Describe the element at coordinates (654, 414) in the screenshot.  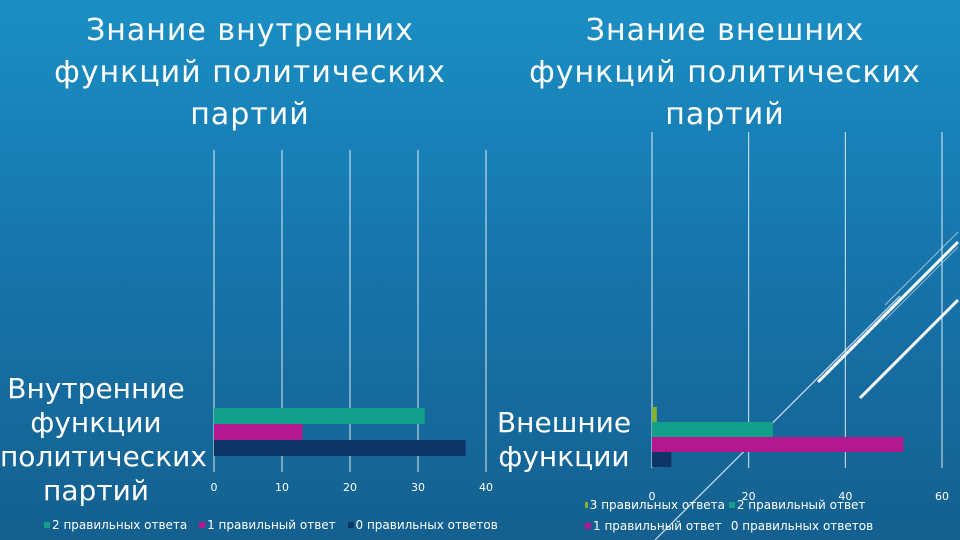
I see `bar-3-правильных-ответа` at that location.